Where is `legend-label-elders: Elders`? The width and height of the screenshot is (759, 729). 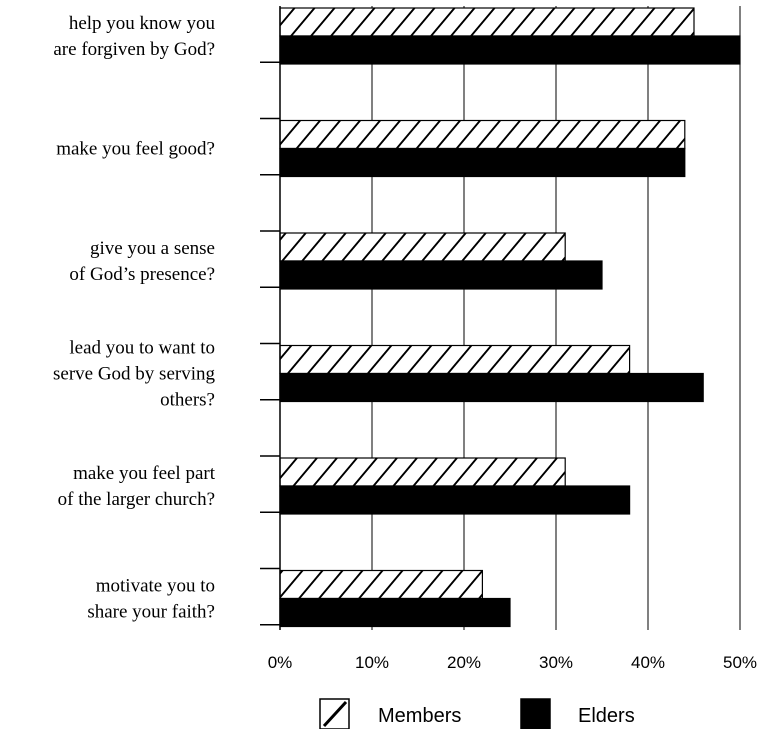 legend-label-elders: Elders is located at coordinates (606, 716).